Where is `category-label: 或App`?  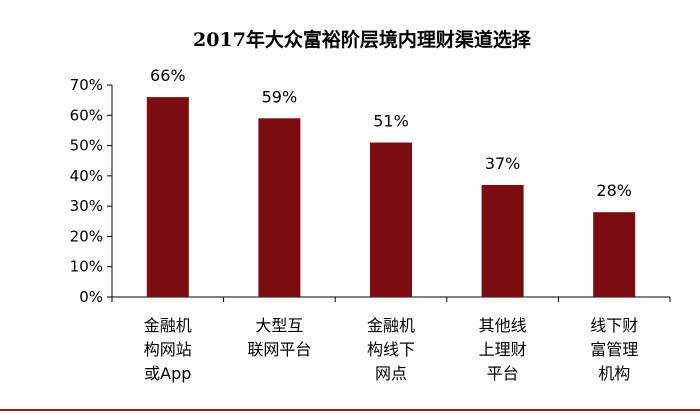 category-label: 或App is located at coordinates (167, 373).